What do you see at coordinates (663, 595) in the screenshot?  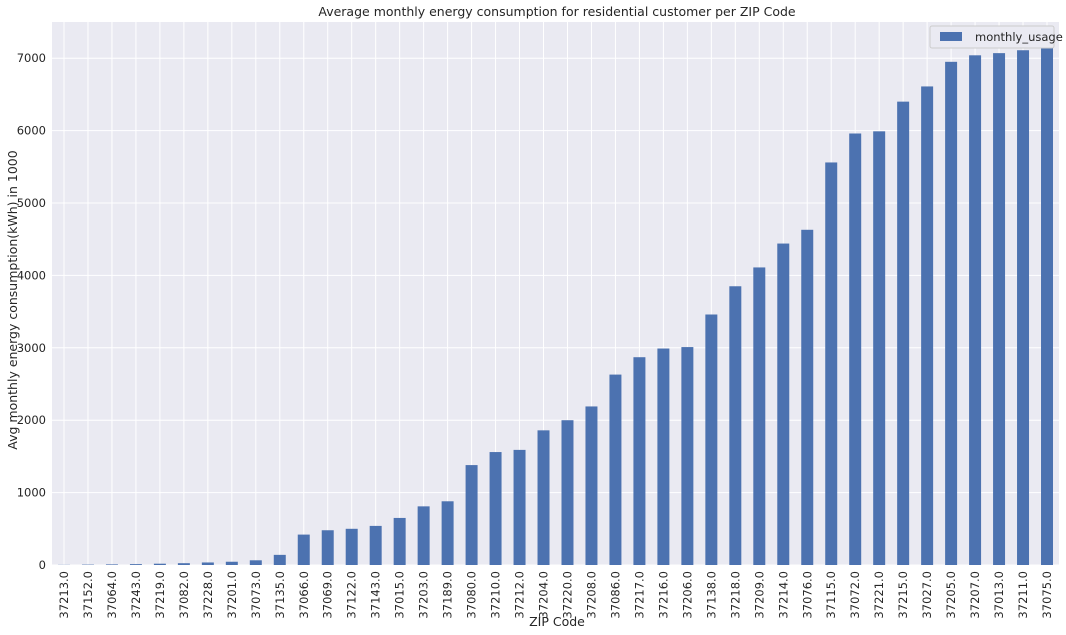 I see `x-tick-label: 37216.0` at bounding box center [663, 595].